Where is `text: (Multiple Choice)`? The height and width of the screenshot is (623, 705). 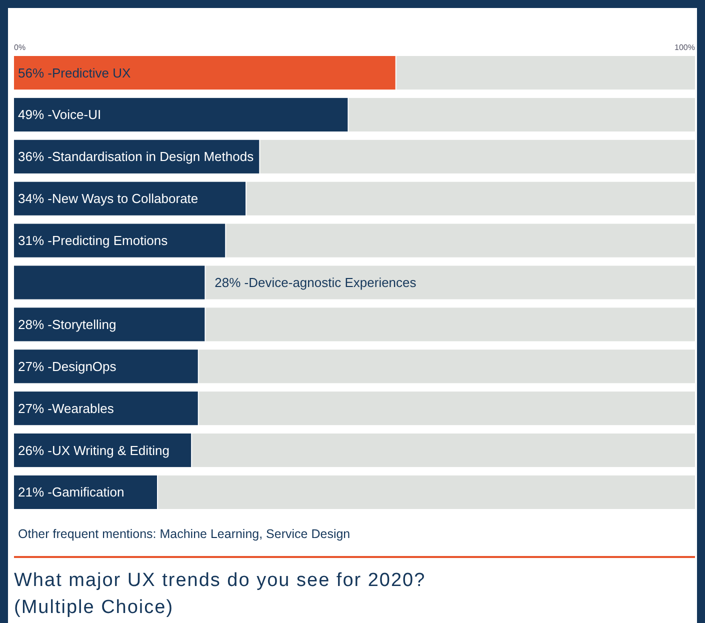
text: (Multiple Choice) is located at coordinates (94, 607).